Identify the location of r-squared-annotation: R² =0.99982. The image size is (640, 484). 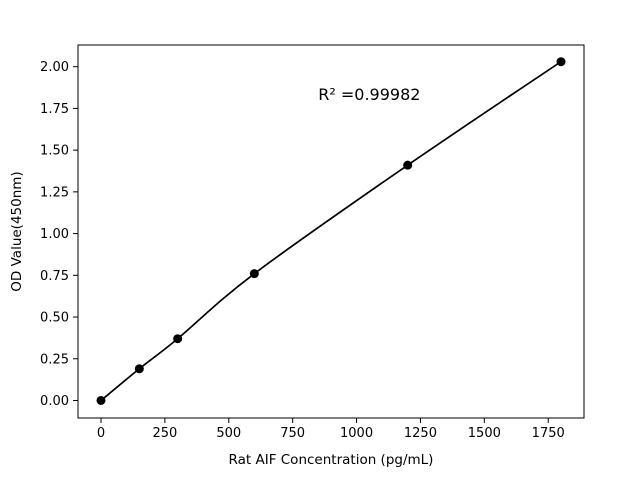
(369, 94).